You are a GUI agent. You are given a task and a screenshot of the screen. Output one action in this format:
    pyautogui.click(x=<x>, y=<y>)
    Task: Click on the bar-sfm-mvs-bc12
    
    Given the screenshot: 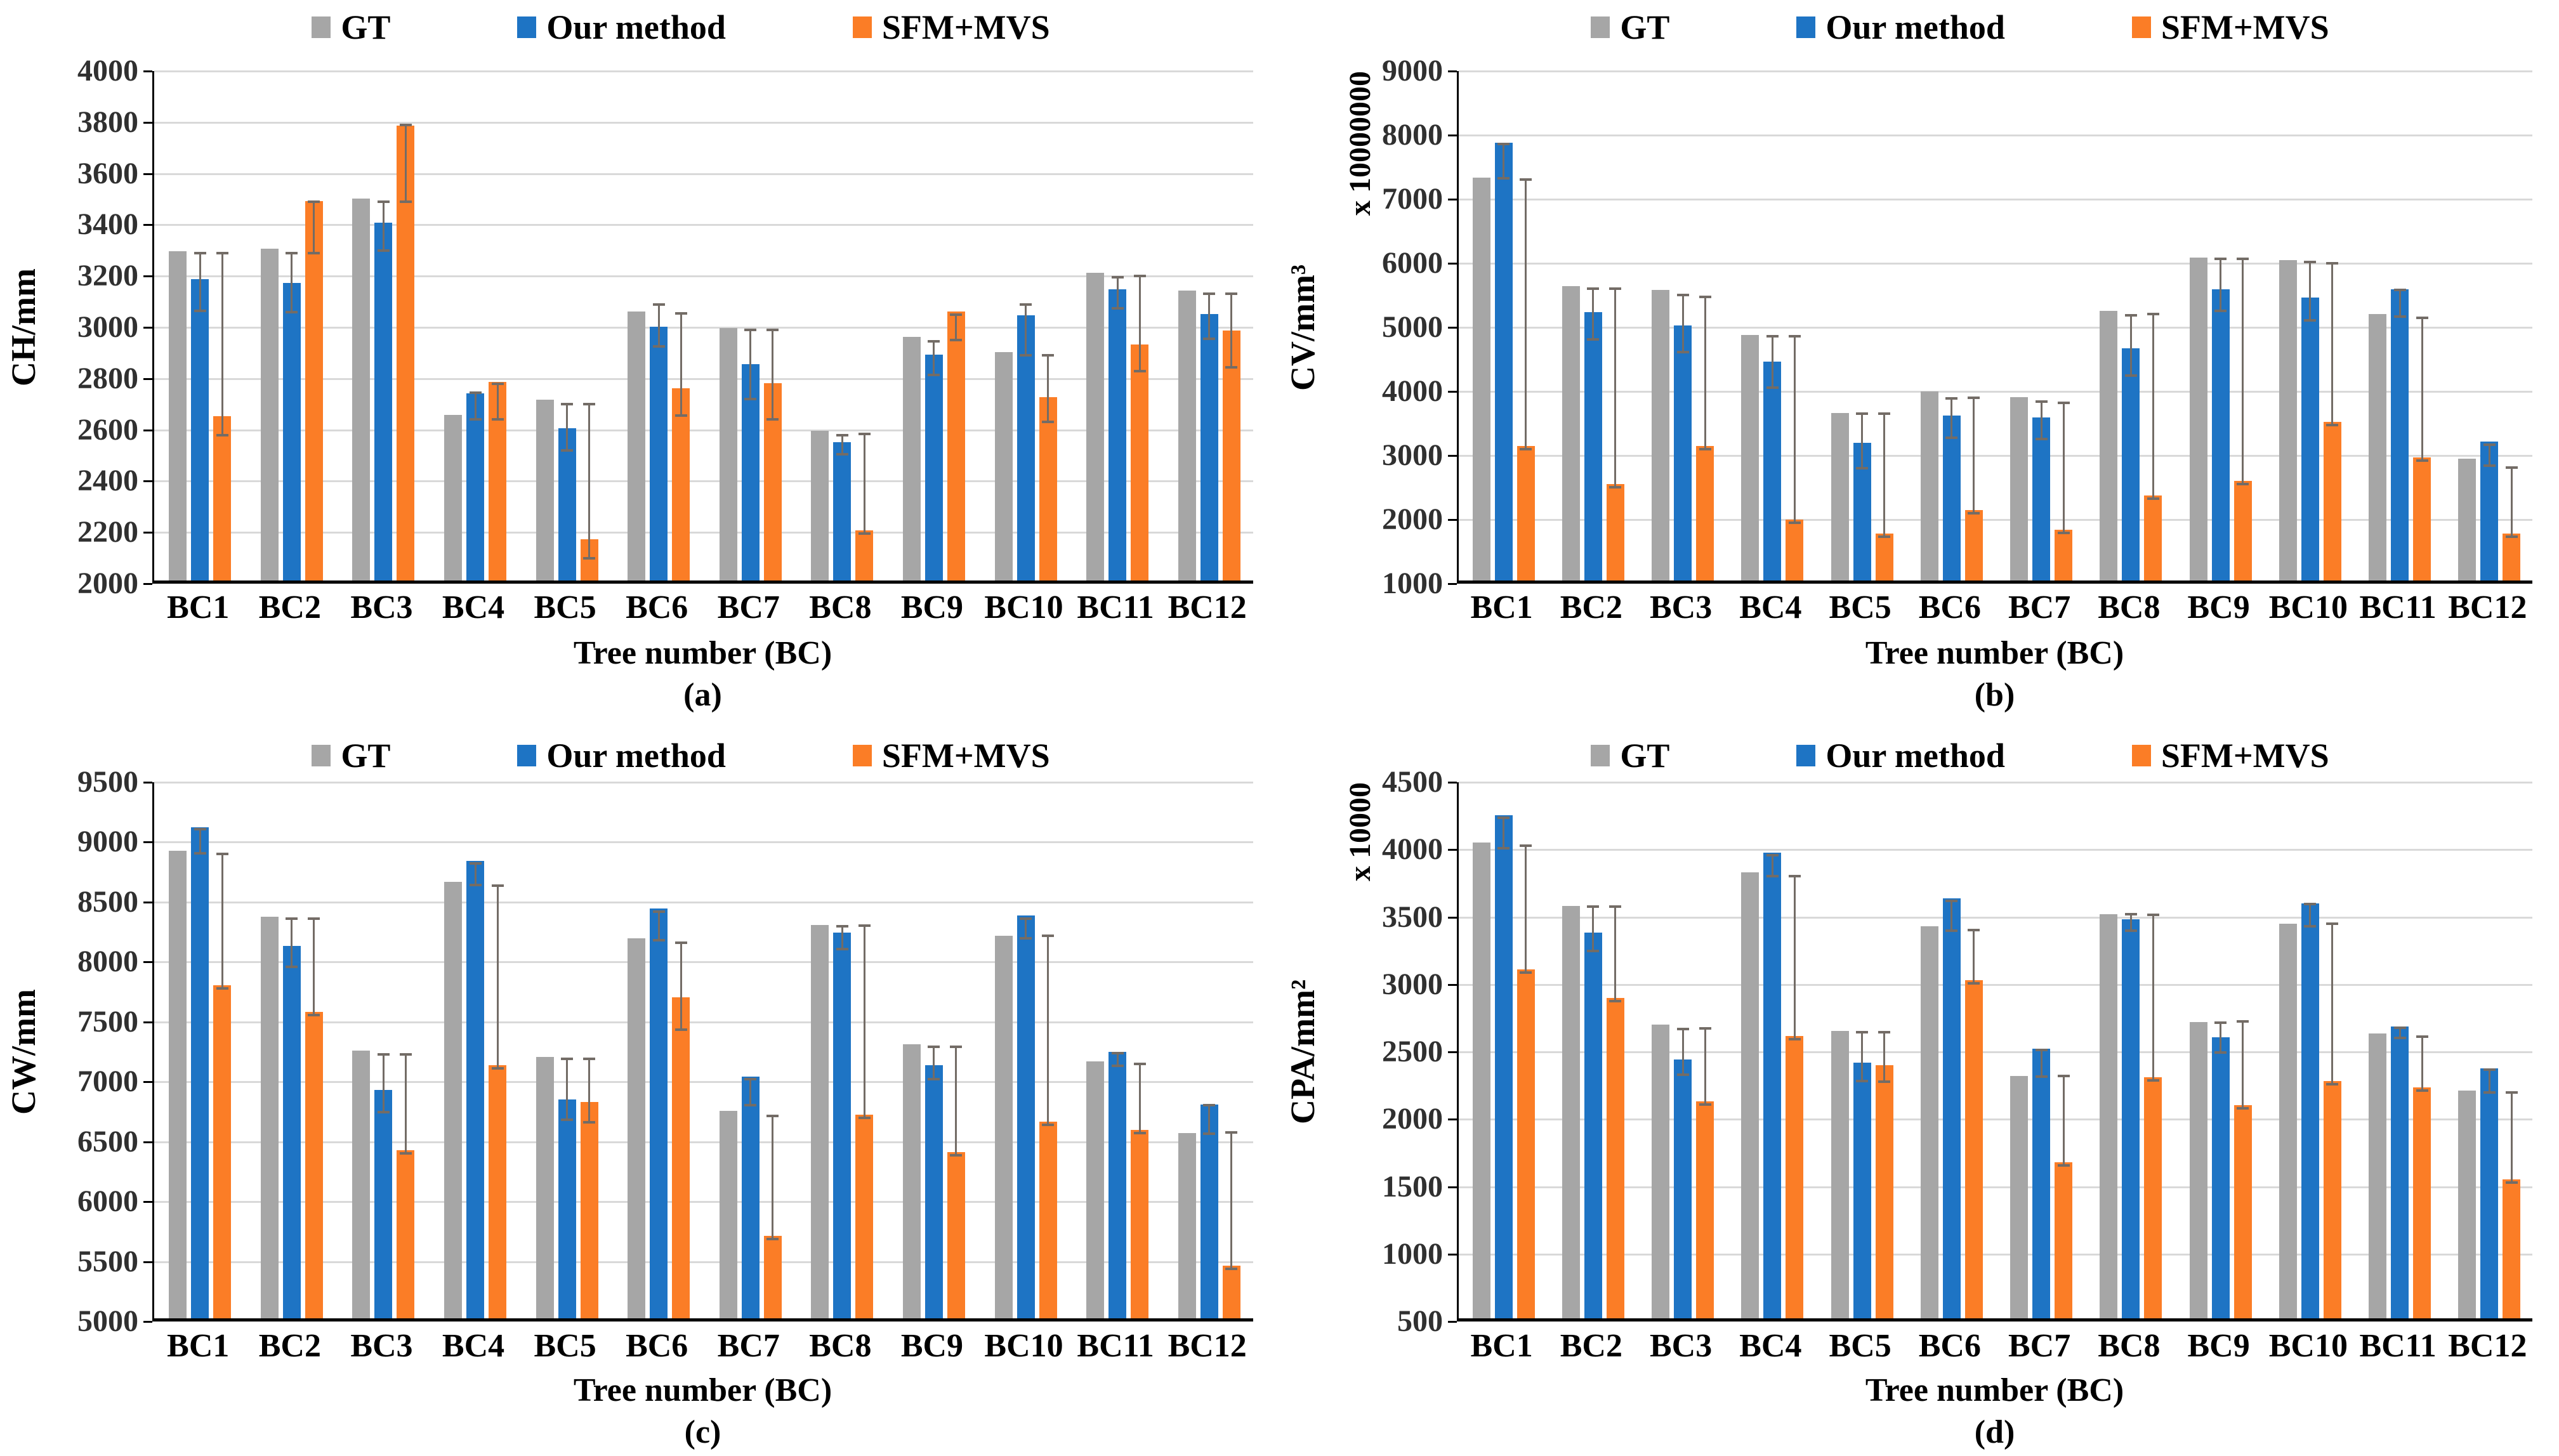 What is the action you would take?
    pyautogui.click(x=1231, y=1291)
    